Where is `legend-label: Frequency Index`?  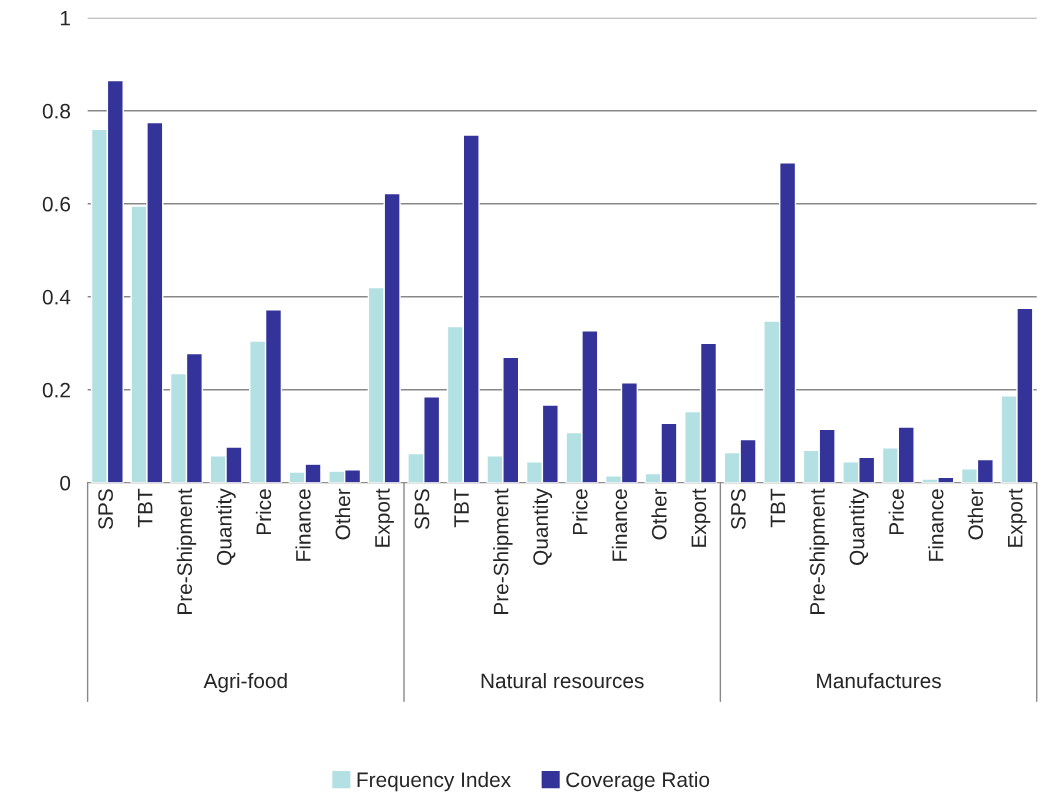
legend-label: Frequency Index is located at coordinates (434, 781).